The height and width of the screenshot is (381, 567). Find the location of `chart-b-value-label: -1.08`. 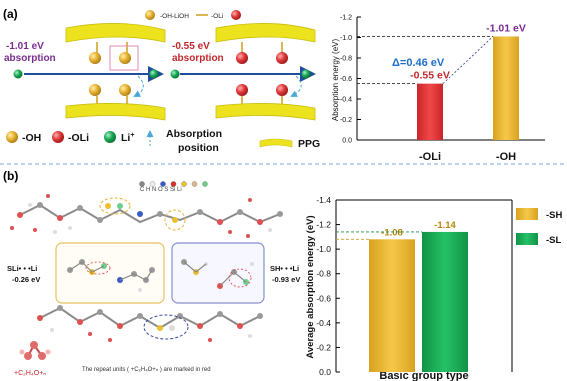

chart-b-value-label: -1.08 is located at coordinates (392, 232).